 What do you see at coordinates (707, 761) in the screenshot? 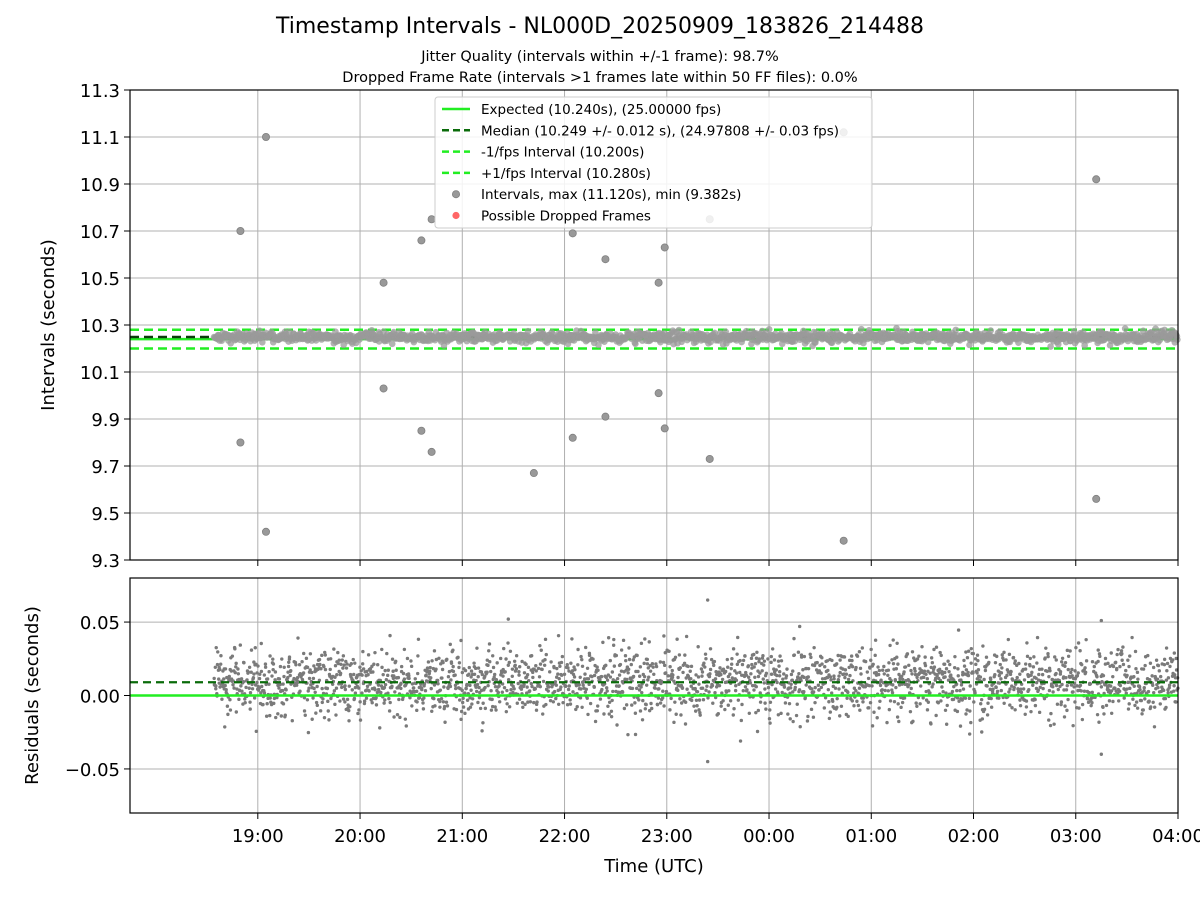
I see `residual-outlier-point` at bounding box center [707, 761].